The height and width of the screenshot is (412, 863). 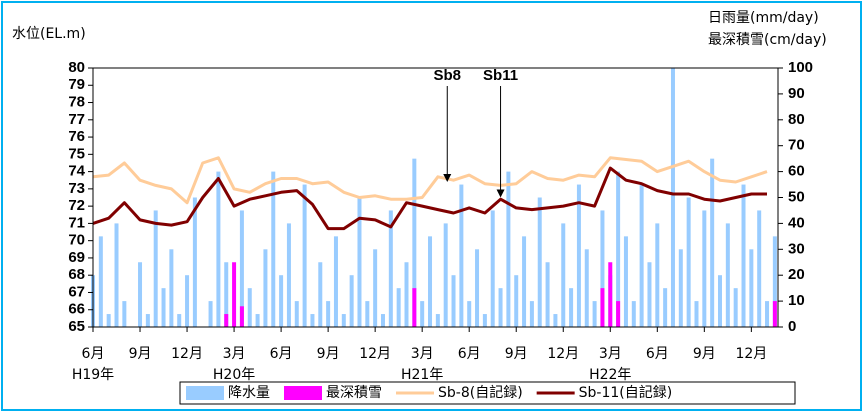 What do you see at coordinates (422, 375) in the screenshot?
I see `year-label: H21年` at bounding box center [422, 375].